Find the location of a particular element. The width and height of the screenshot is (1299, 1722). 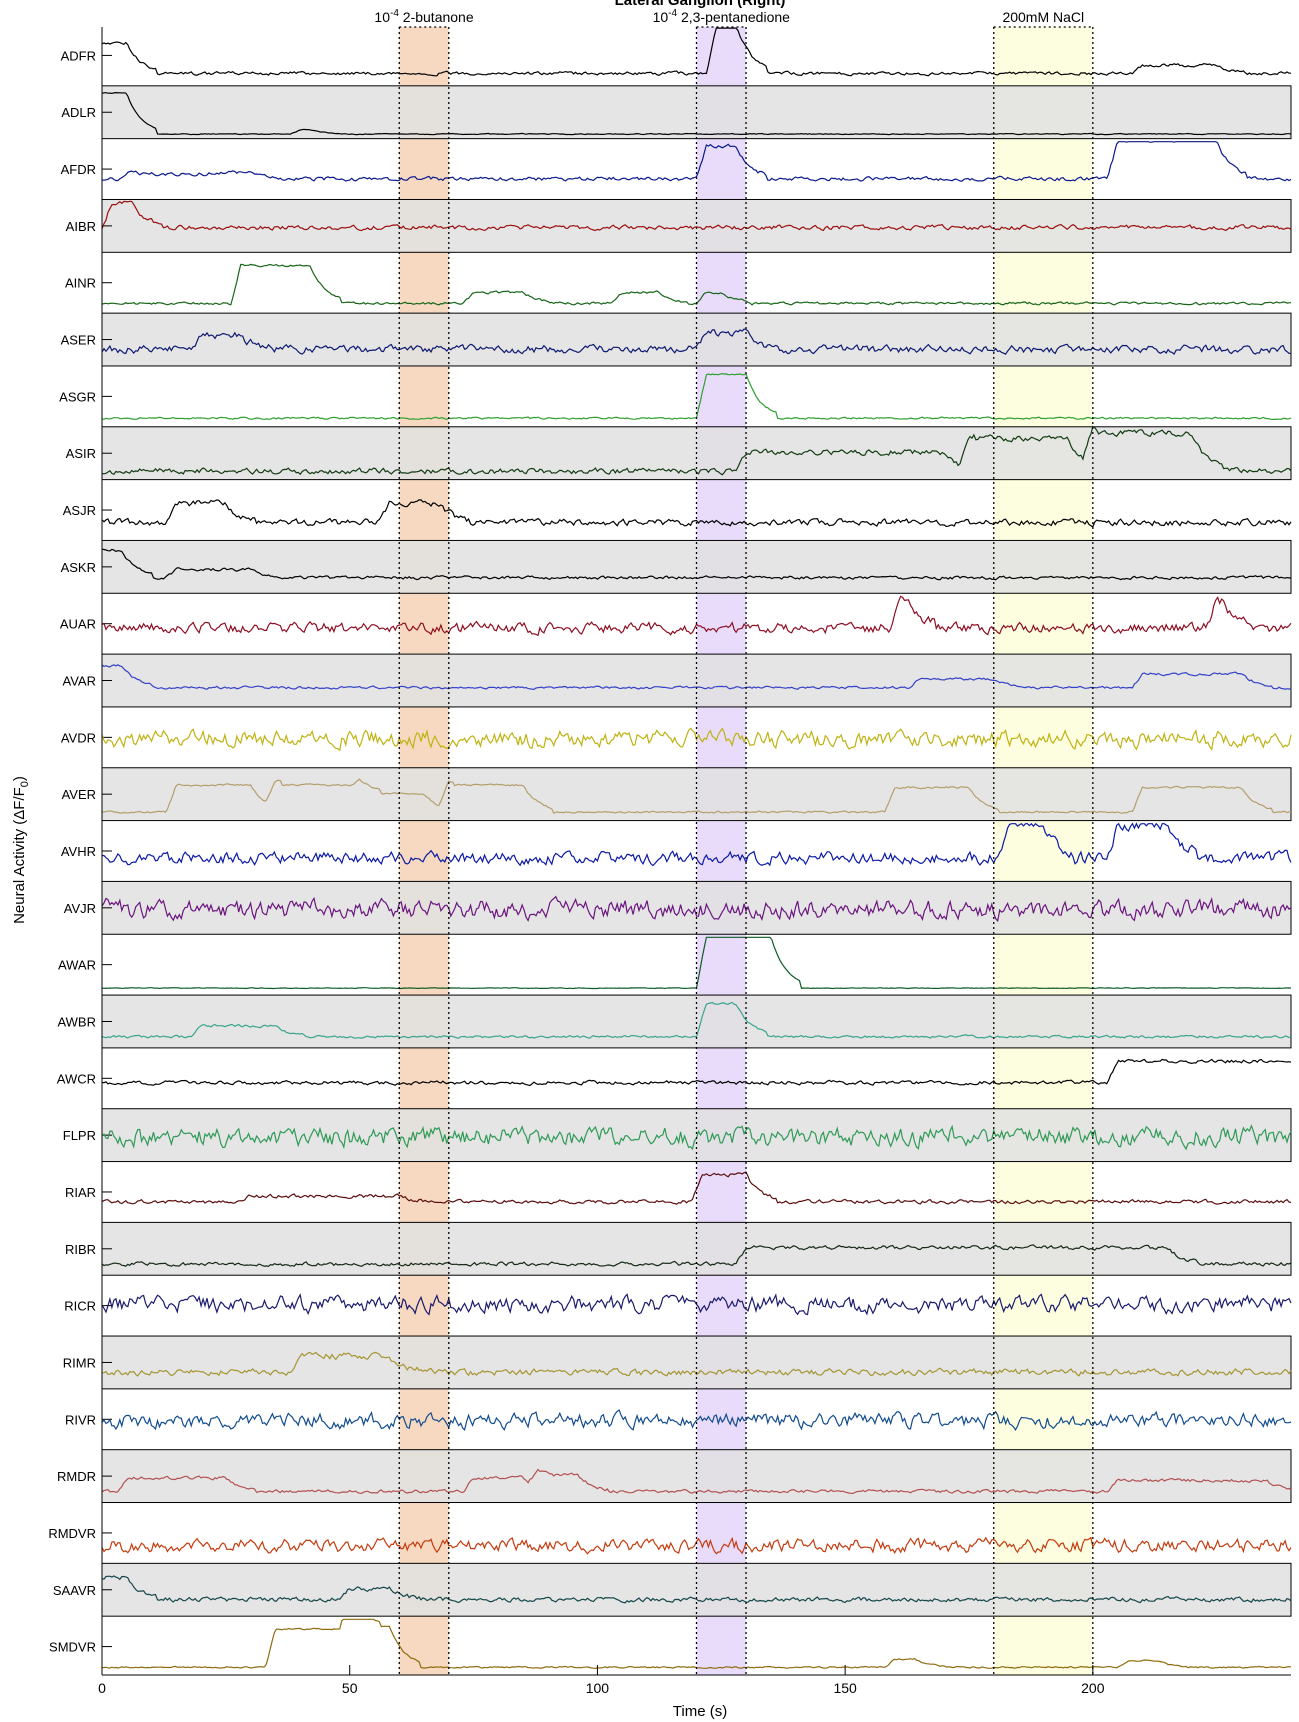

neuron-label: ASGR is located at coordinates (77, 396).